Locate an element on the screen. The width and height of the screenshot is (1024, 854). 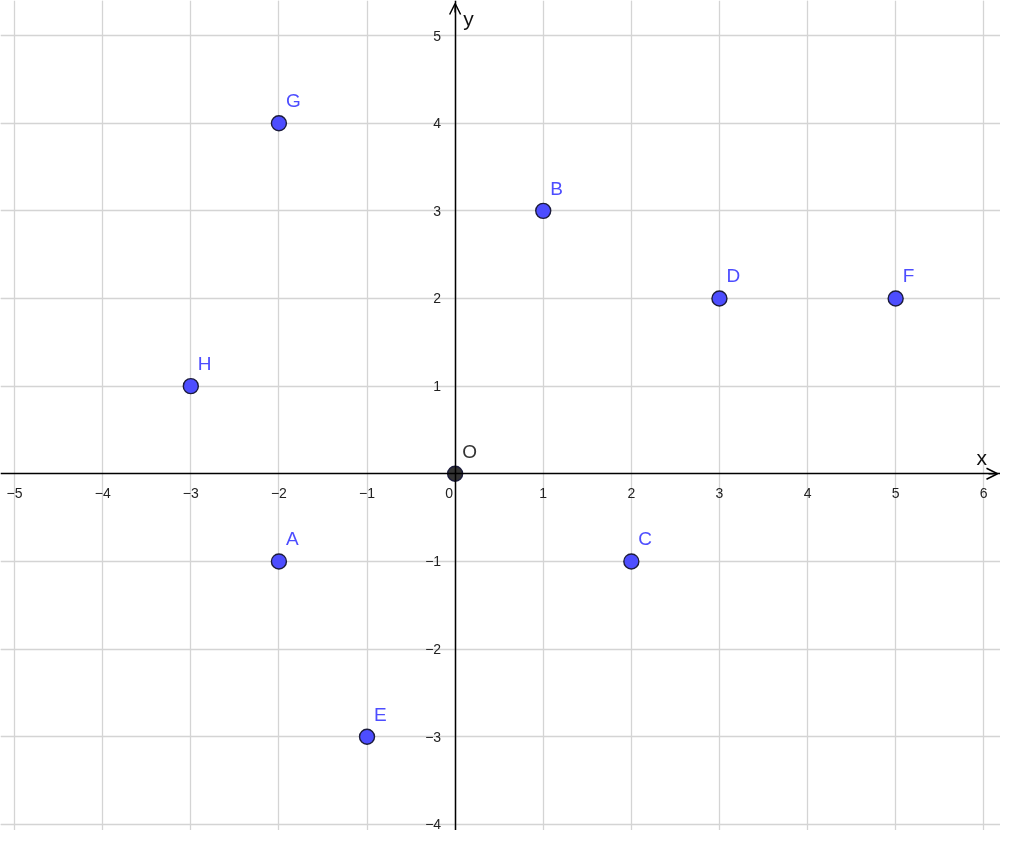
x-tick-label: 1 is located at coordinates (543, 492).